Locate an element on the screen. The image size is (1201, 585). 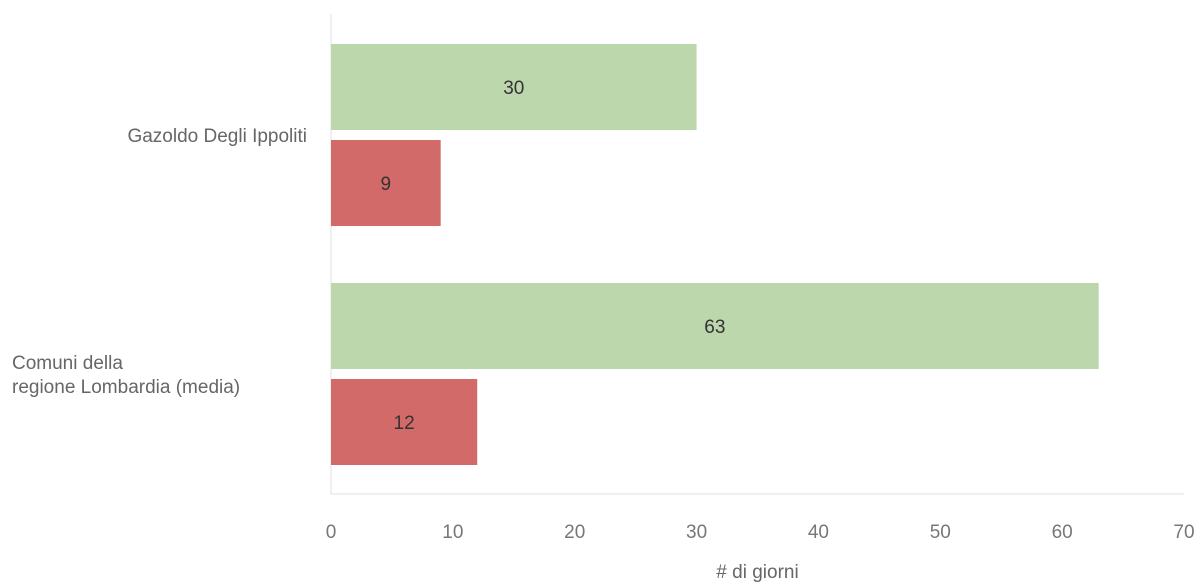
x-tick-label: 20 is located at coordinates (574, 532).